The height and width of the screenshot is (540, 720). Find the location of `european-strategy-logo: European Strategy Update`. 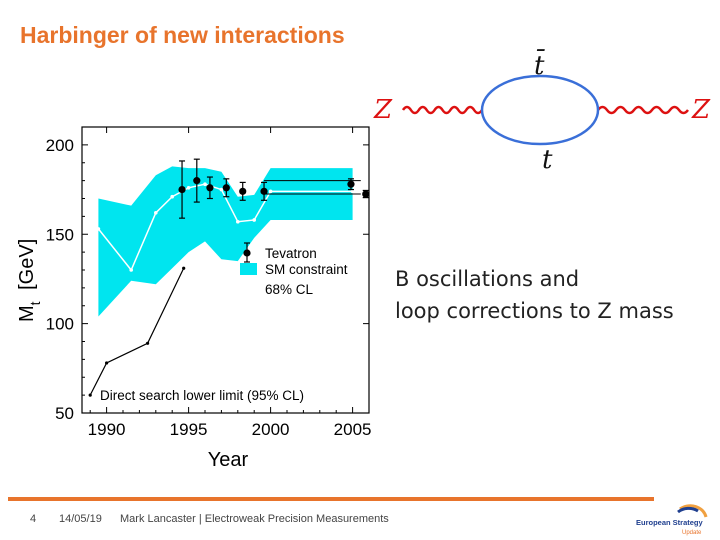

european-strategy-logo: European Strategy Update is located at coordinates (672, 520).